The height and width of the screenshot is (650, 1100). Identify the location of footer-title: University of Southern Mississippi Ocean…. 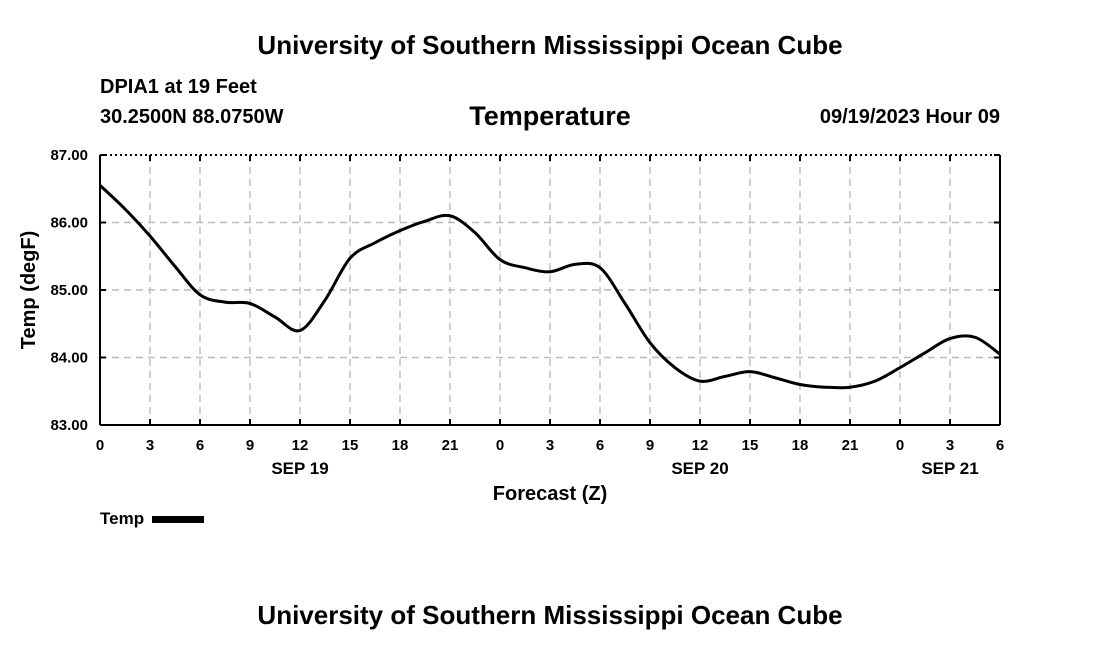
(550, 615).